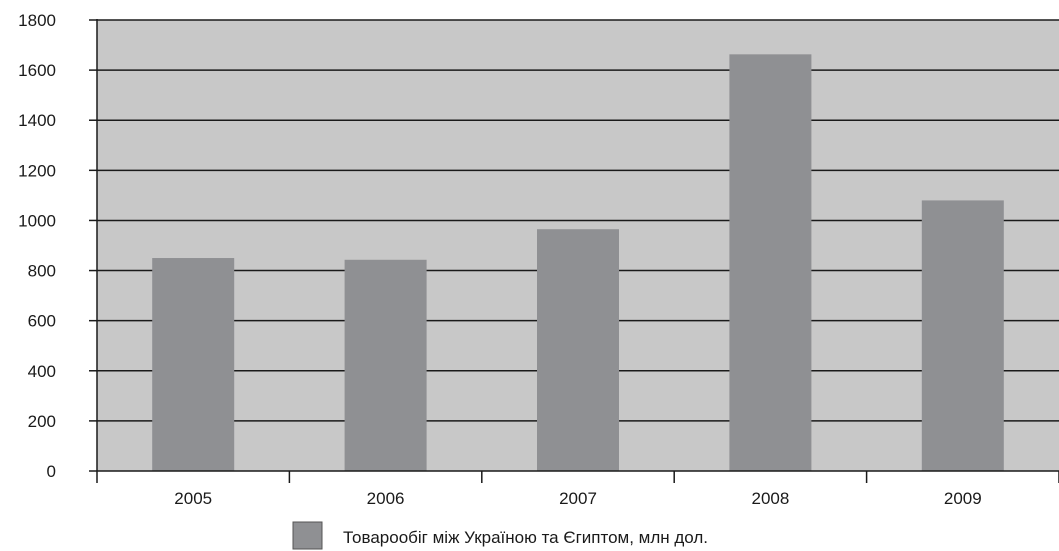 This screenshot has height=551, width=1059. What do you see at coordinates (42, 421) in the screenshot?
I see `y-tick-label: 200` at bounding box center [42, 421].